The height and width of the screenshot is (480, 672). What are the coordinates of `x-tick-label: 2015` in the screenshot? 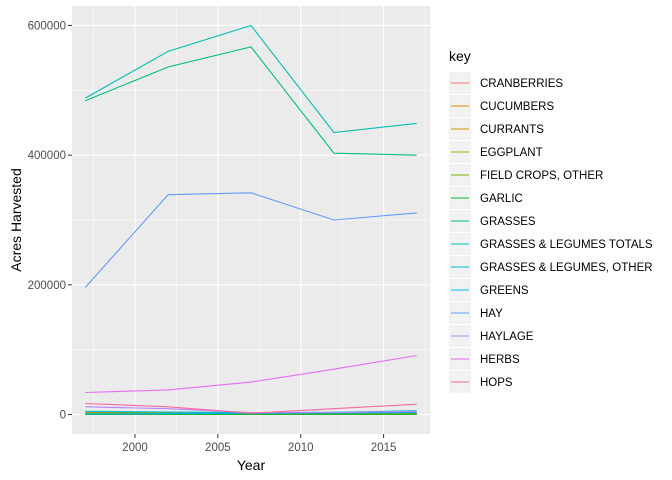 It's located at (384, 448).